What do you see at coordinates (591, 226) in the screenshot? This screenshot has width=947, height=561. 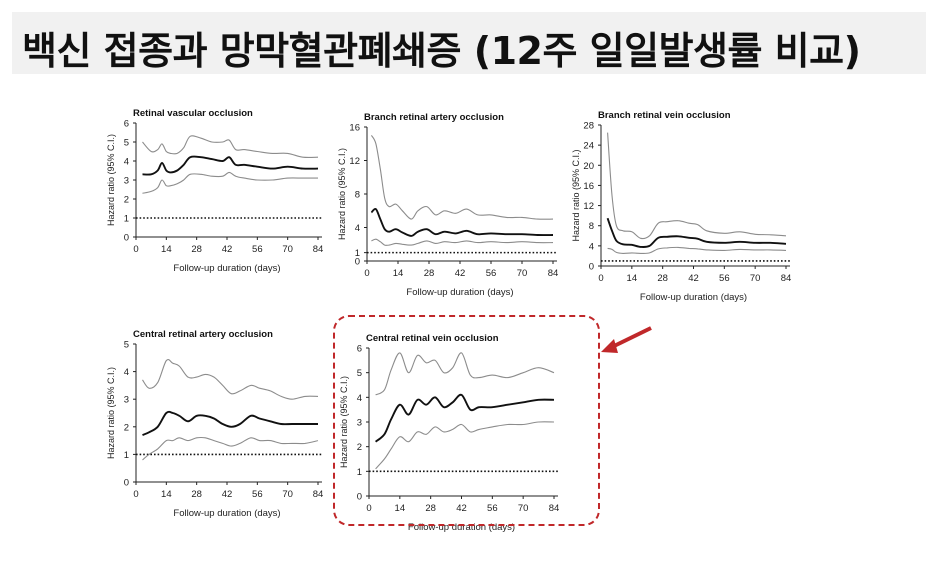 I see `y-tick-label: 8` at bounding box center [591, 226].